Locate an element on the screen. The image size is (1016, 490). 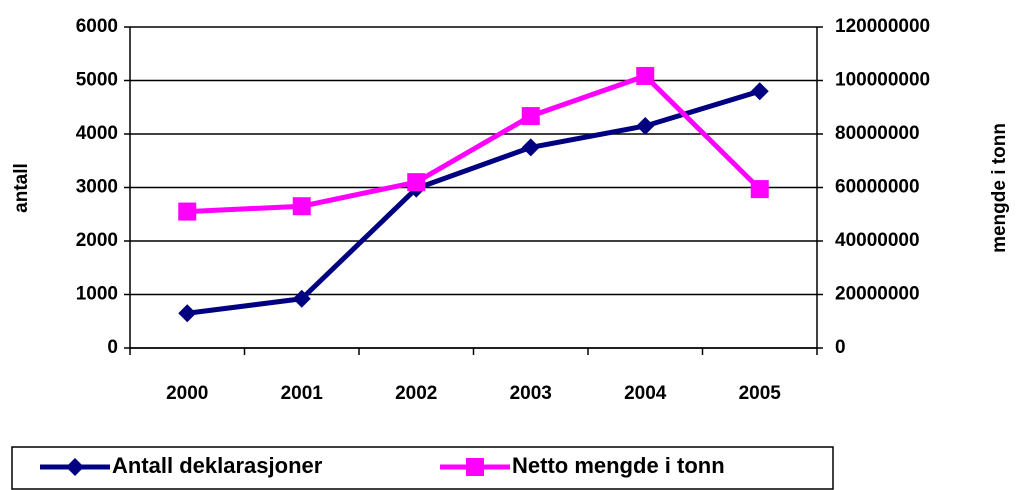
y-tick-label: 6000 is located at coordinates (97, 26).